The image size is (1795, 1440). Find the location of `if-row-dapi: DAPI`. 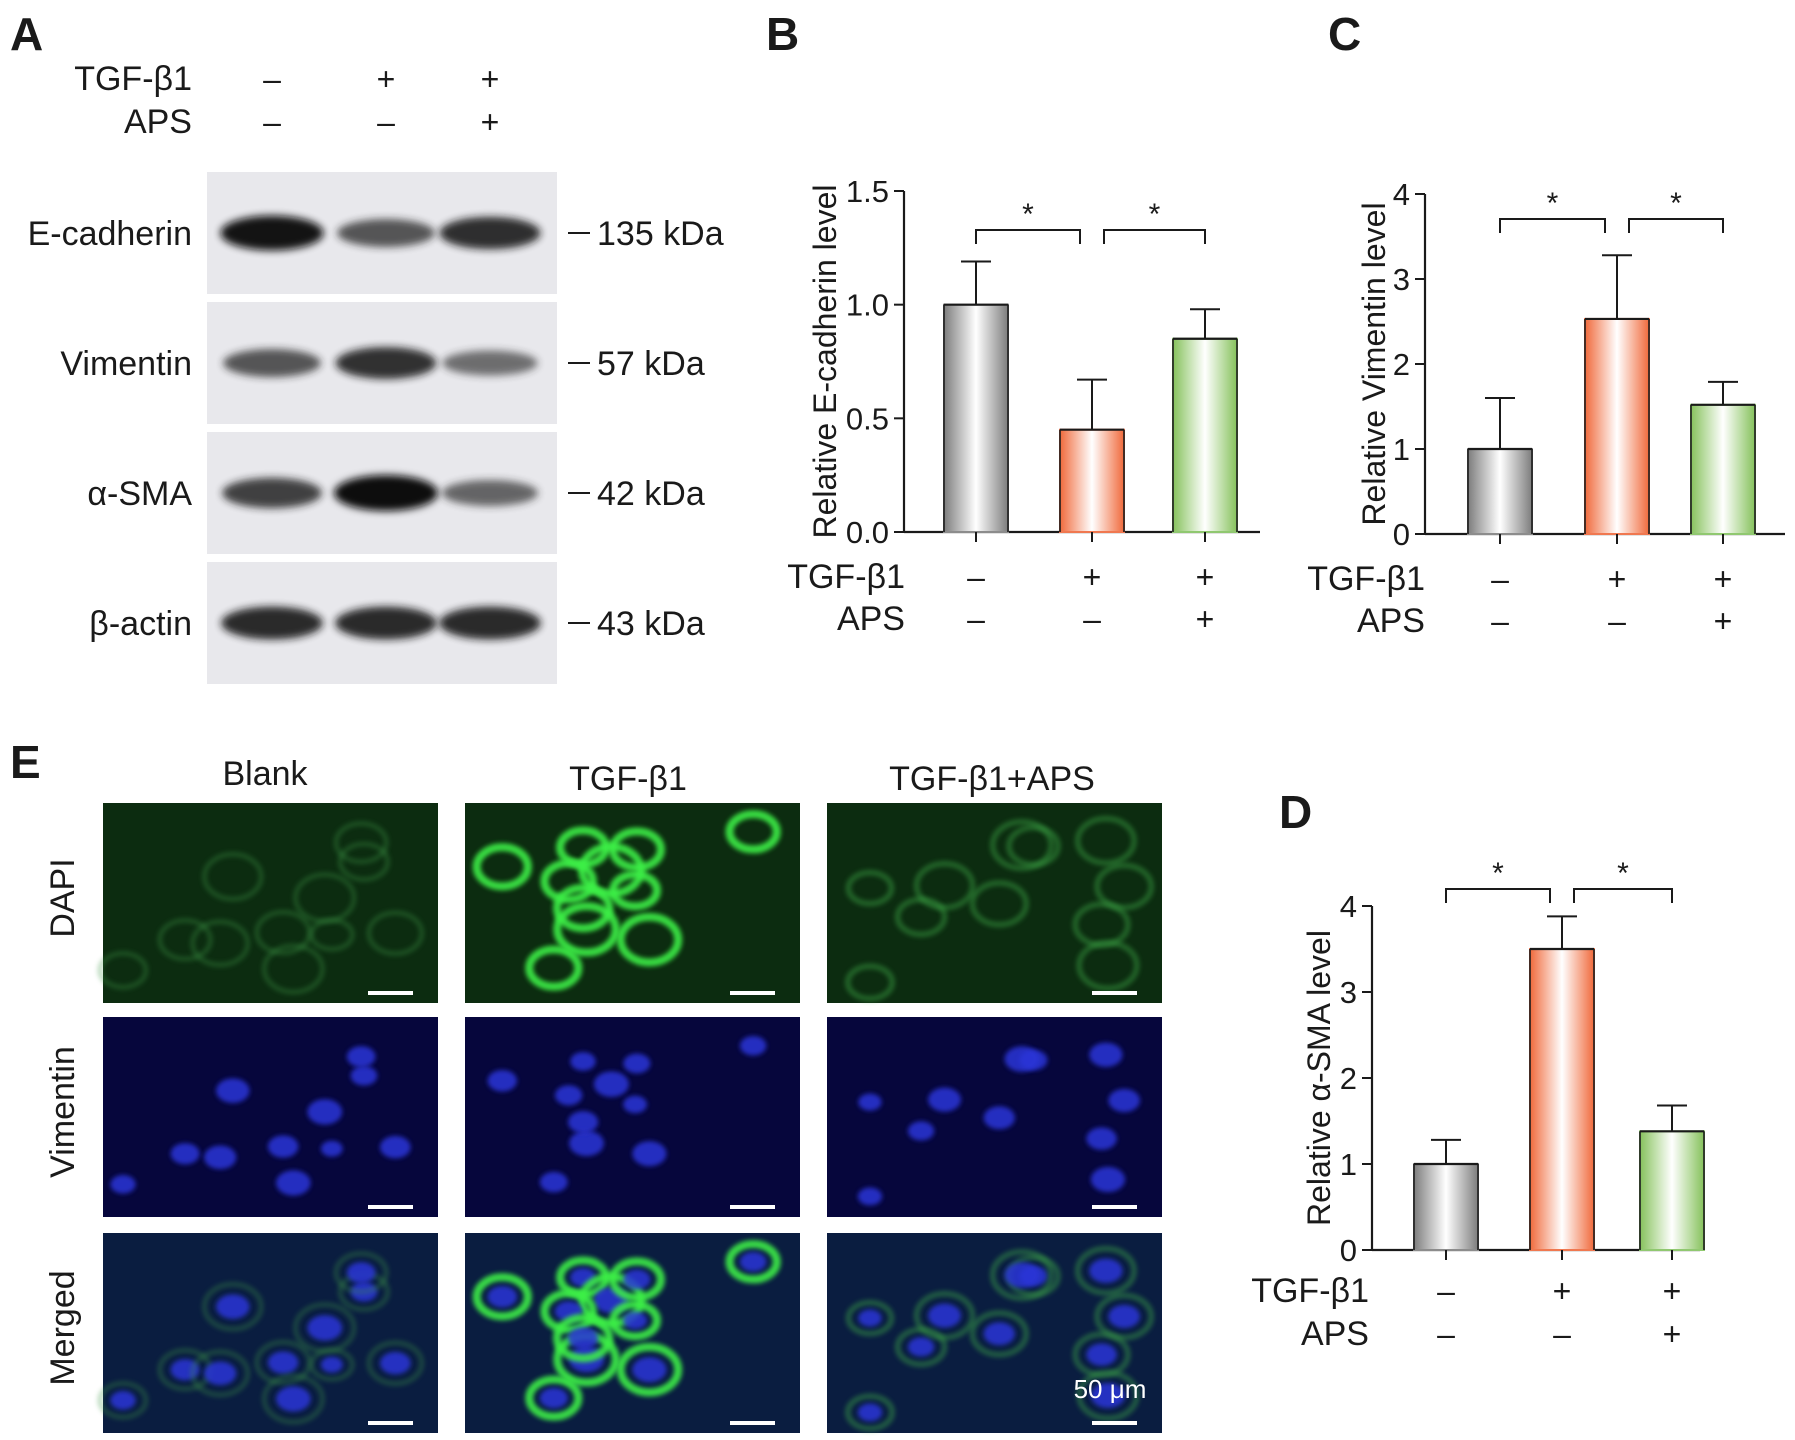

if-row-dapi: DAPI is located at coordinates (63, 897).